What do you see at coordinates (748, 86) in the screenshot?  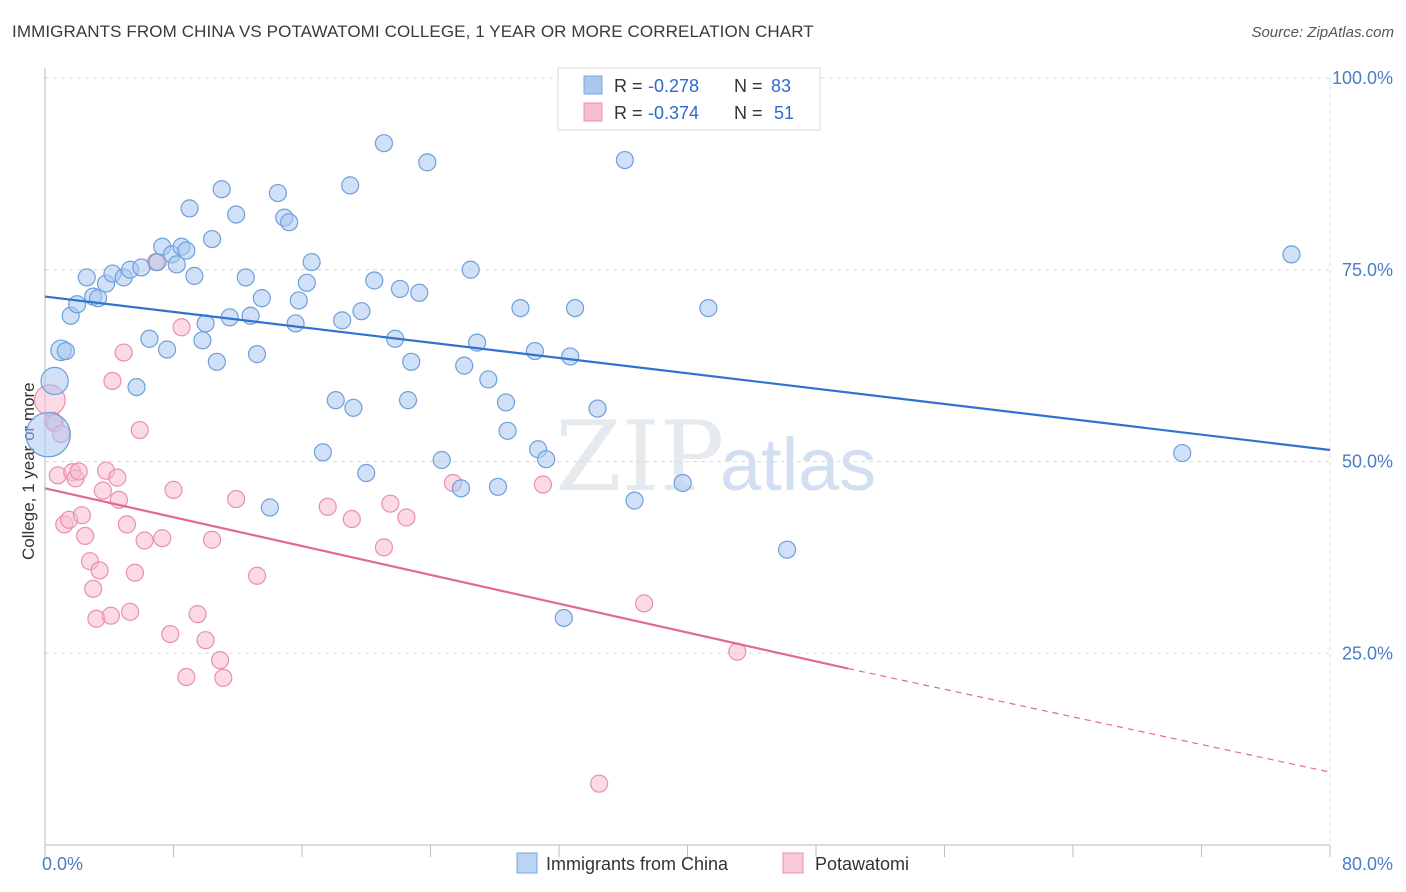 I see `legend-n-label-china: N =` at bounding box center [748, 86].